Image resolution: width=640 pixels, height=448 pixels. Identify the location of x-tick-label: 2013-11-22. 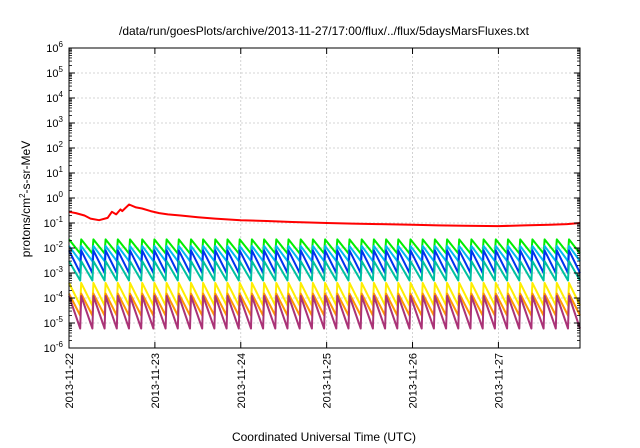
(70, 380).